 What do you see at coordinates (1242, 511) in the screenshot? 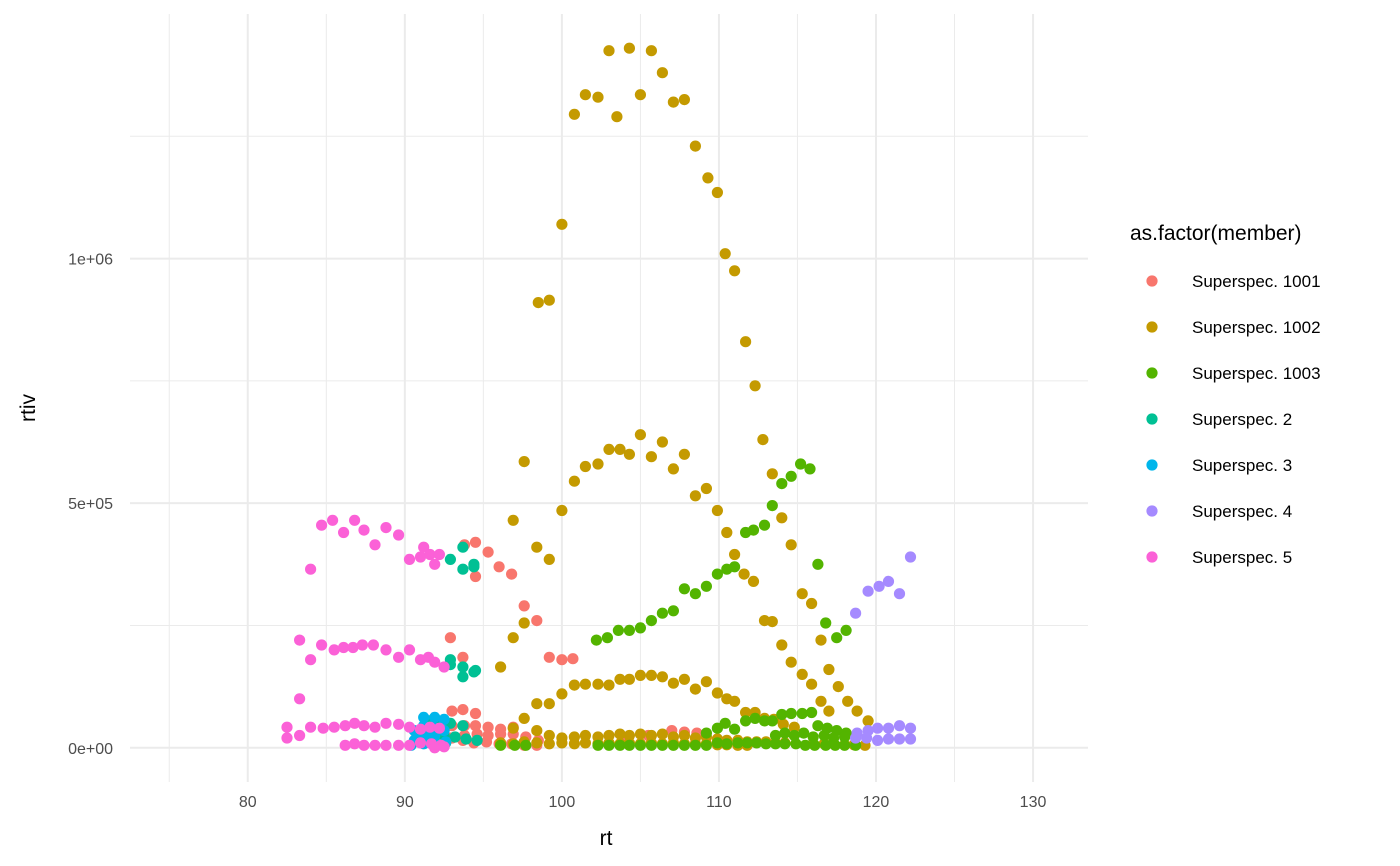
I see `legend-label: Superspec. 4` at bounding box center [1242, 511].